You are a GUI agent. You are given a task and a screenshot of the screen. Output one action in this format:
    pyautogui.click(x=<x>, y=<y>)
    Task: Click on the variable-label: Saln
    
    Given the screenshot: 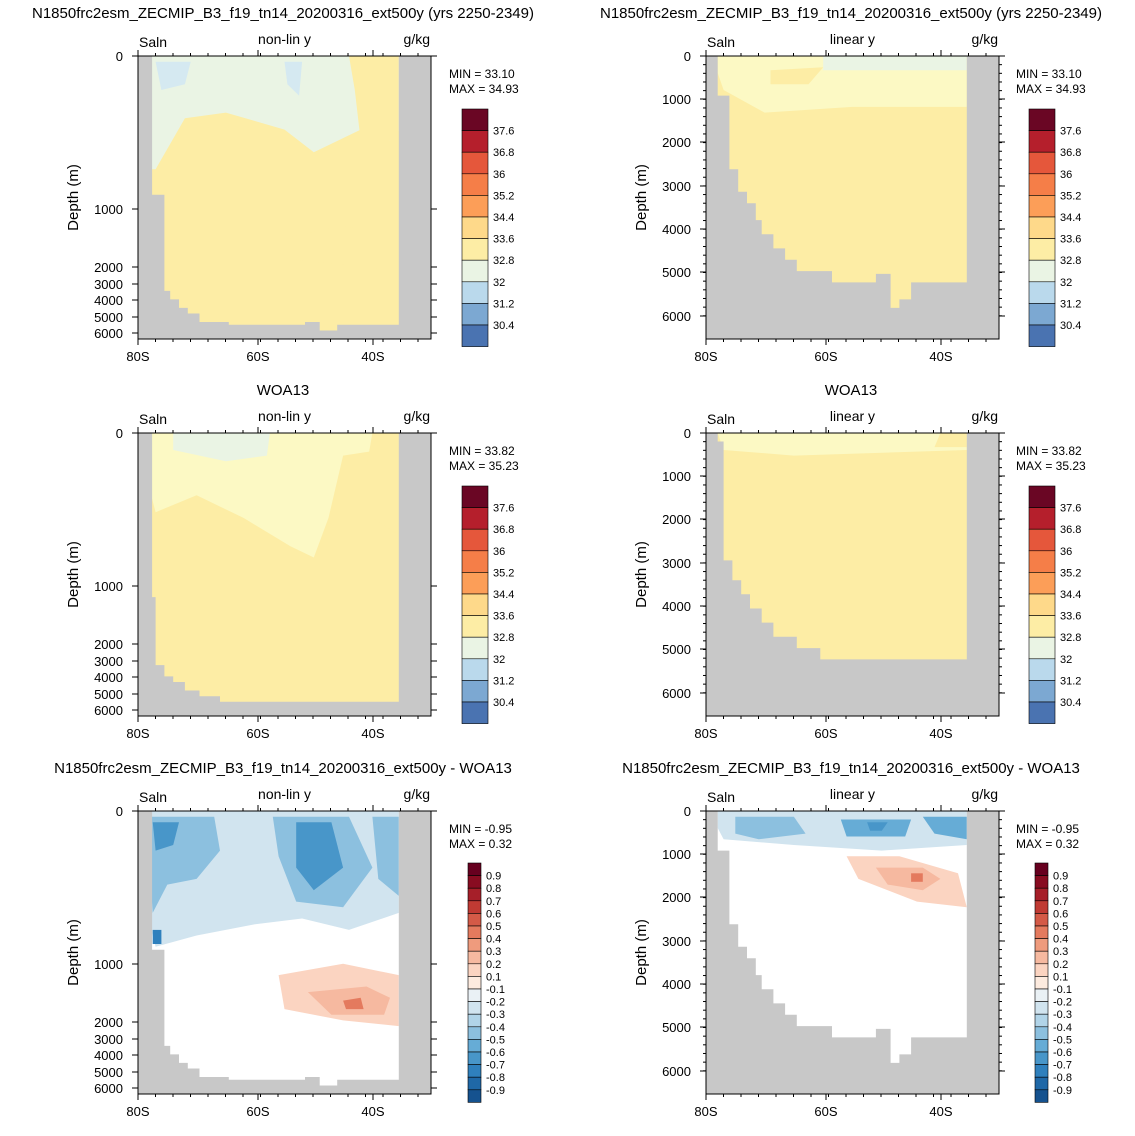 What is the action you would take?
    pyautogui.click(x=153, y=42)
    